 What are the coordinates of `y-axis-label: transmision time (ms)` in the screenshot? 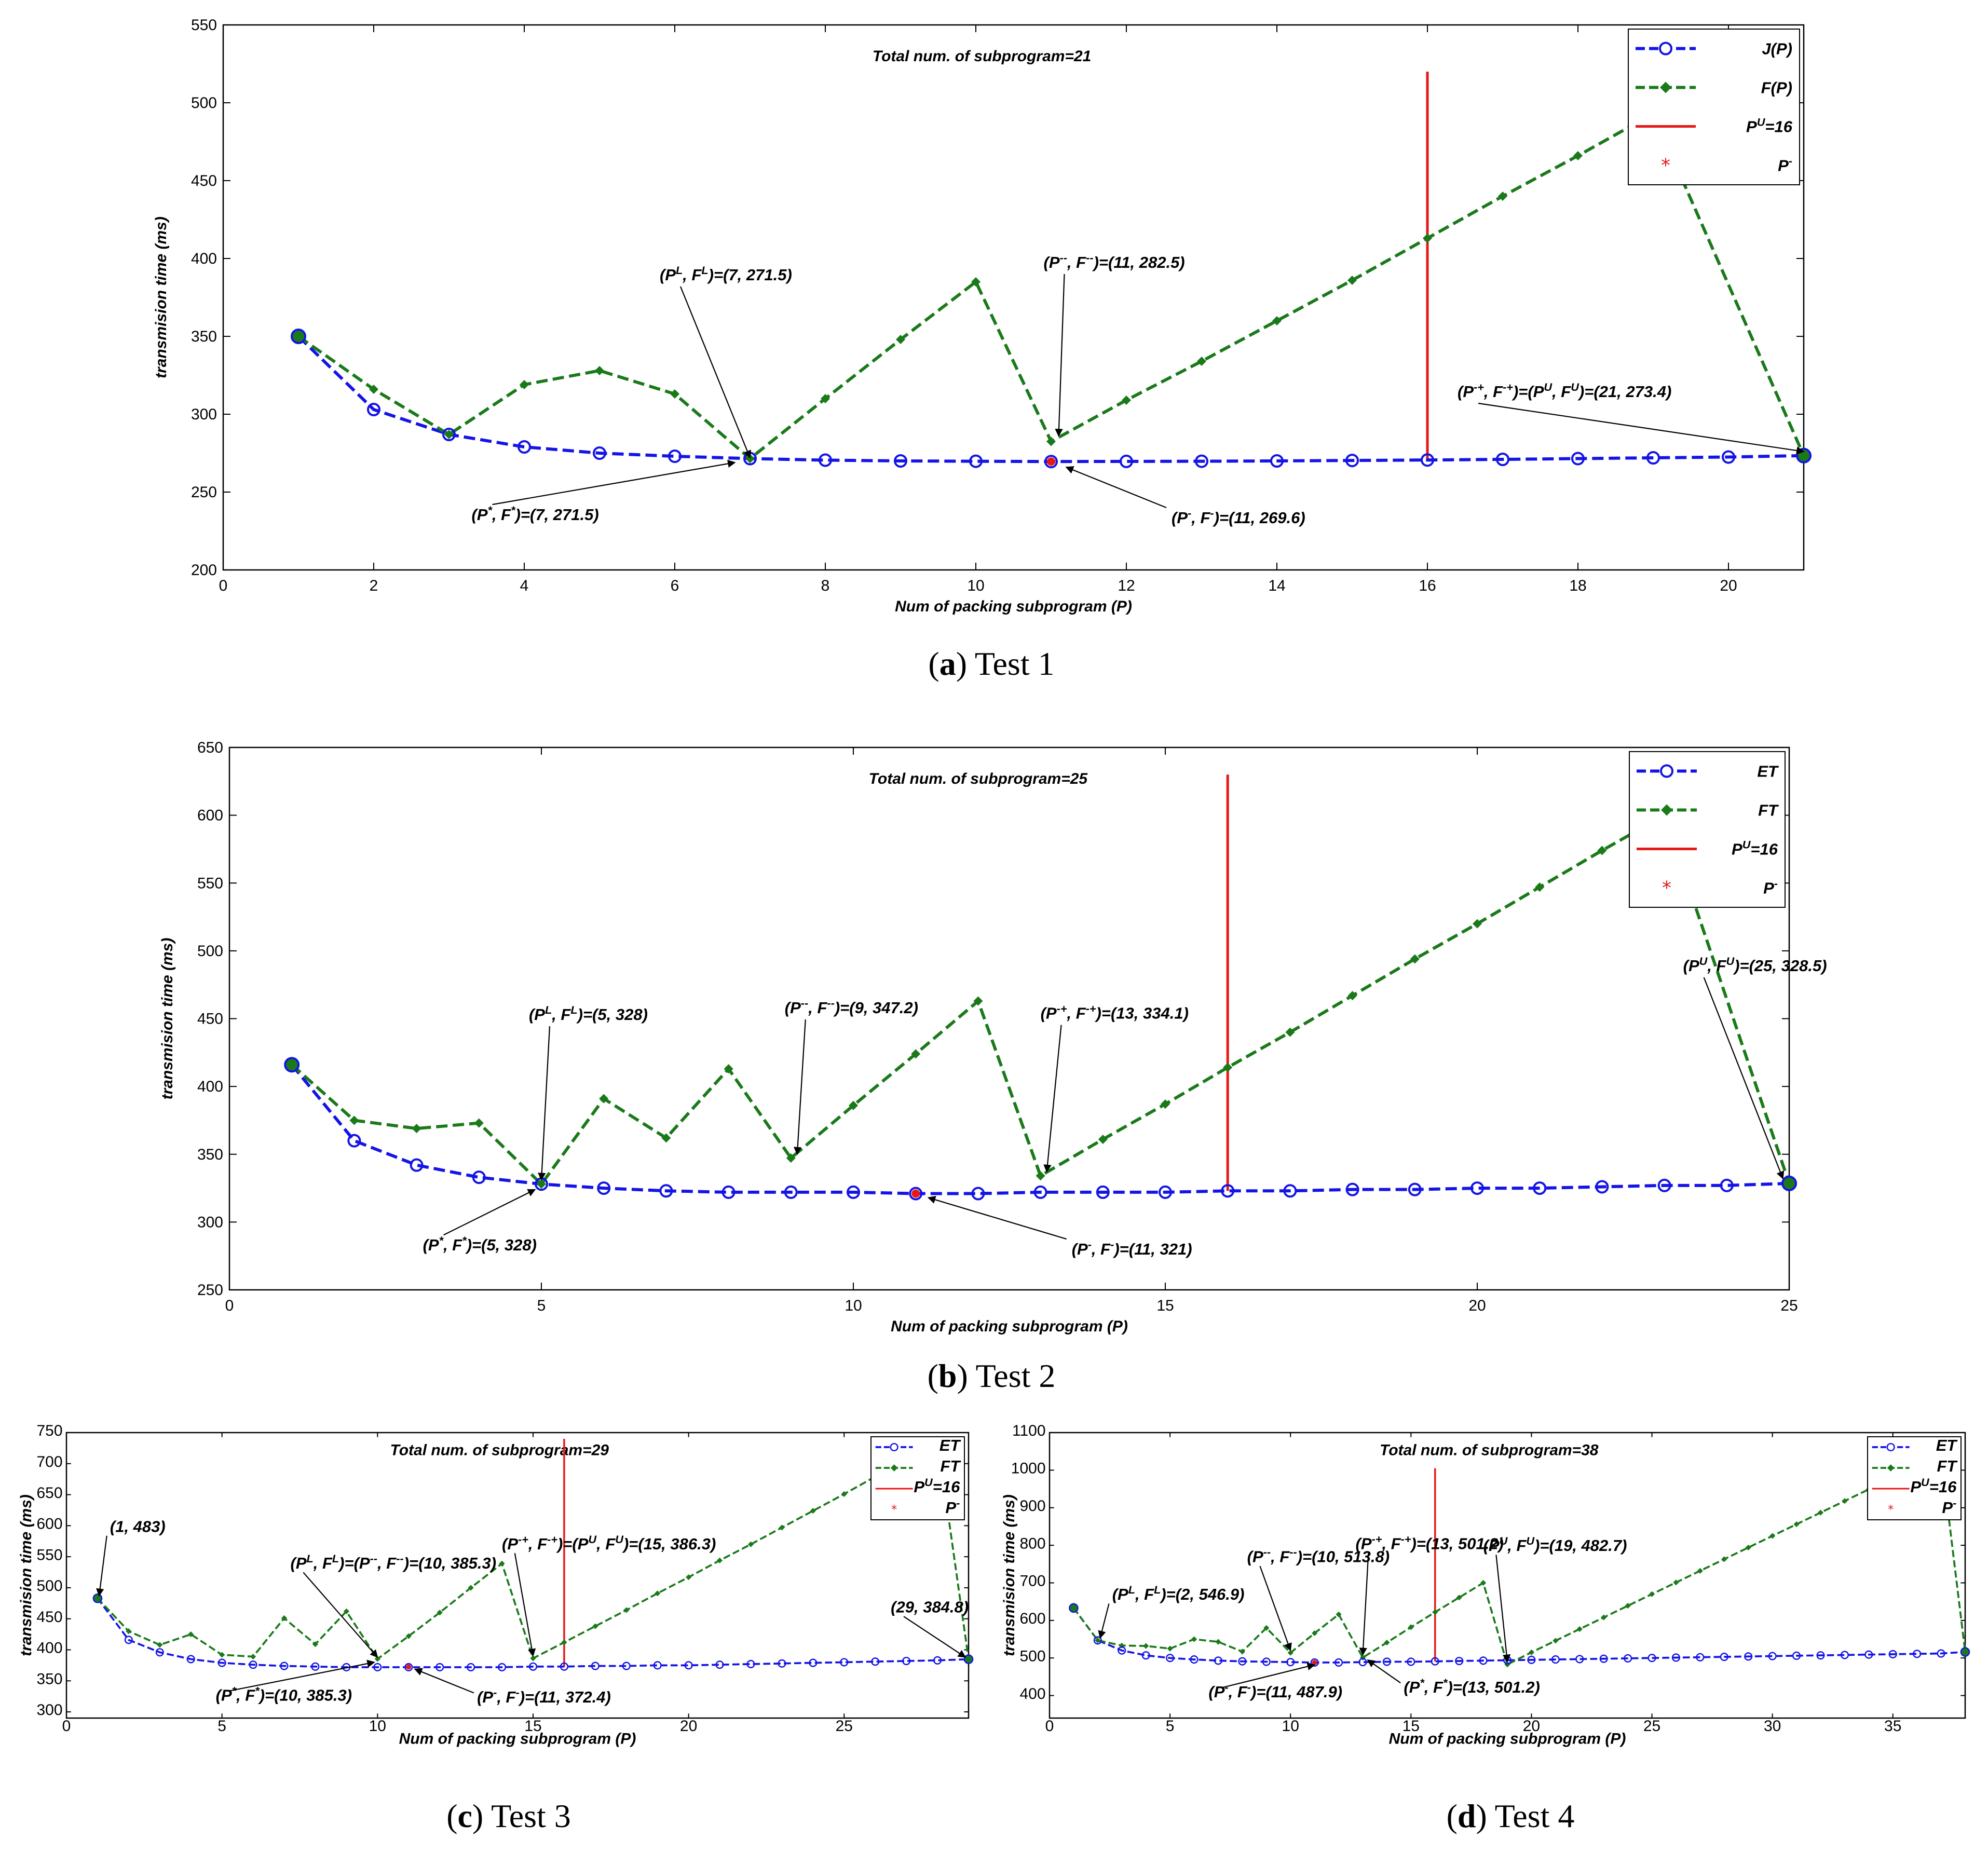 It's located at (26, 1575).